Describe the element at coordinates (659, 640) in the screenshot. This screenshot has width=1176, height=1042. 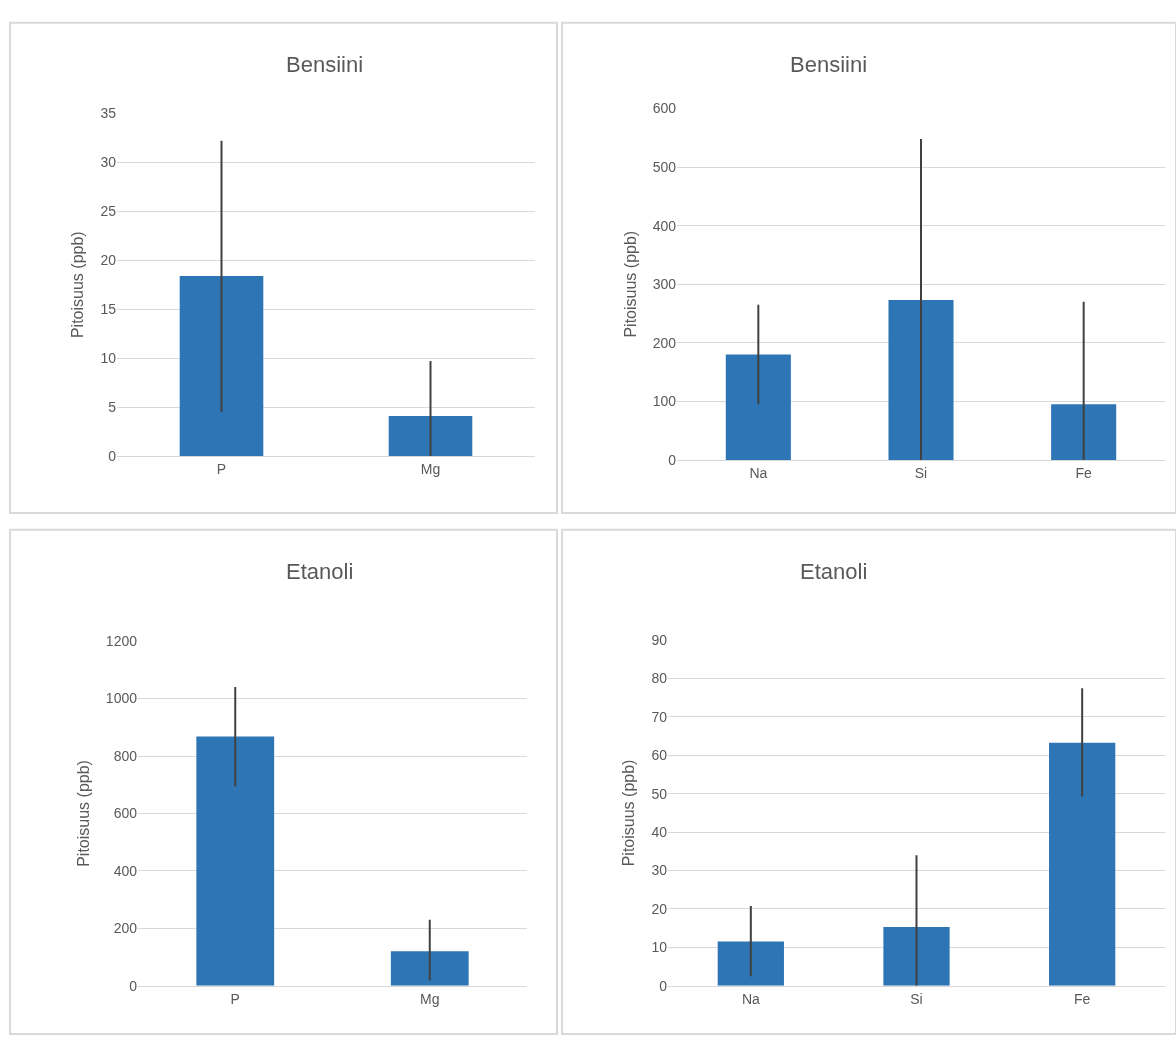
I see `y-tick-label: 90` at that location.